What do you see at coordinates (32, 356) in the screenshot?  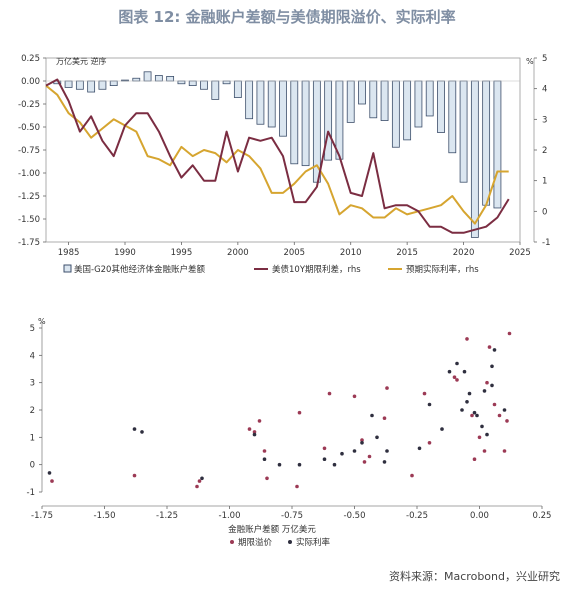 I see `y-tick-label: 4` at bounding box center [32, 356].